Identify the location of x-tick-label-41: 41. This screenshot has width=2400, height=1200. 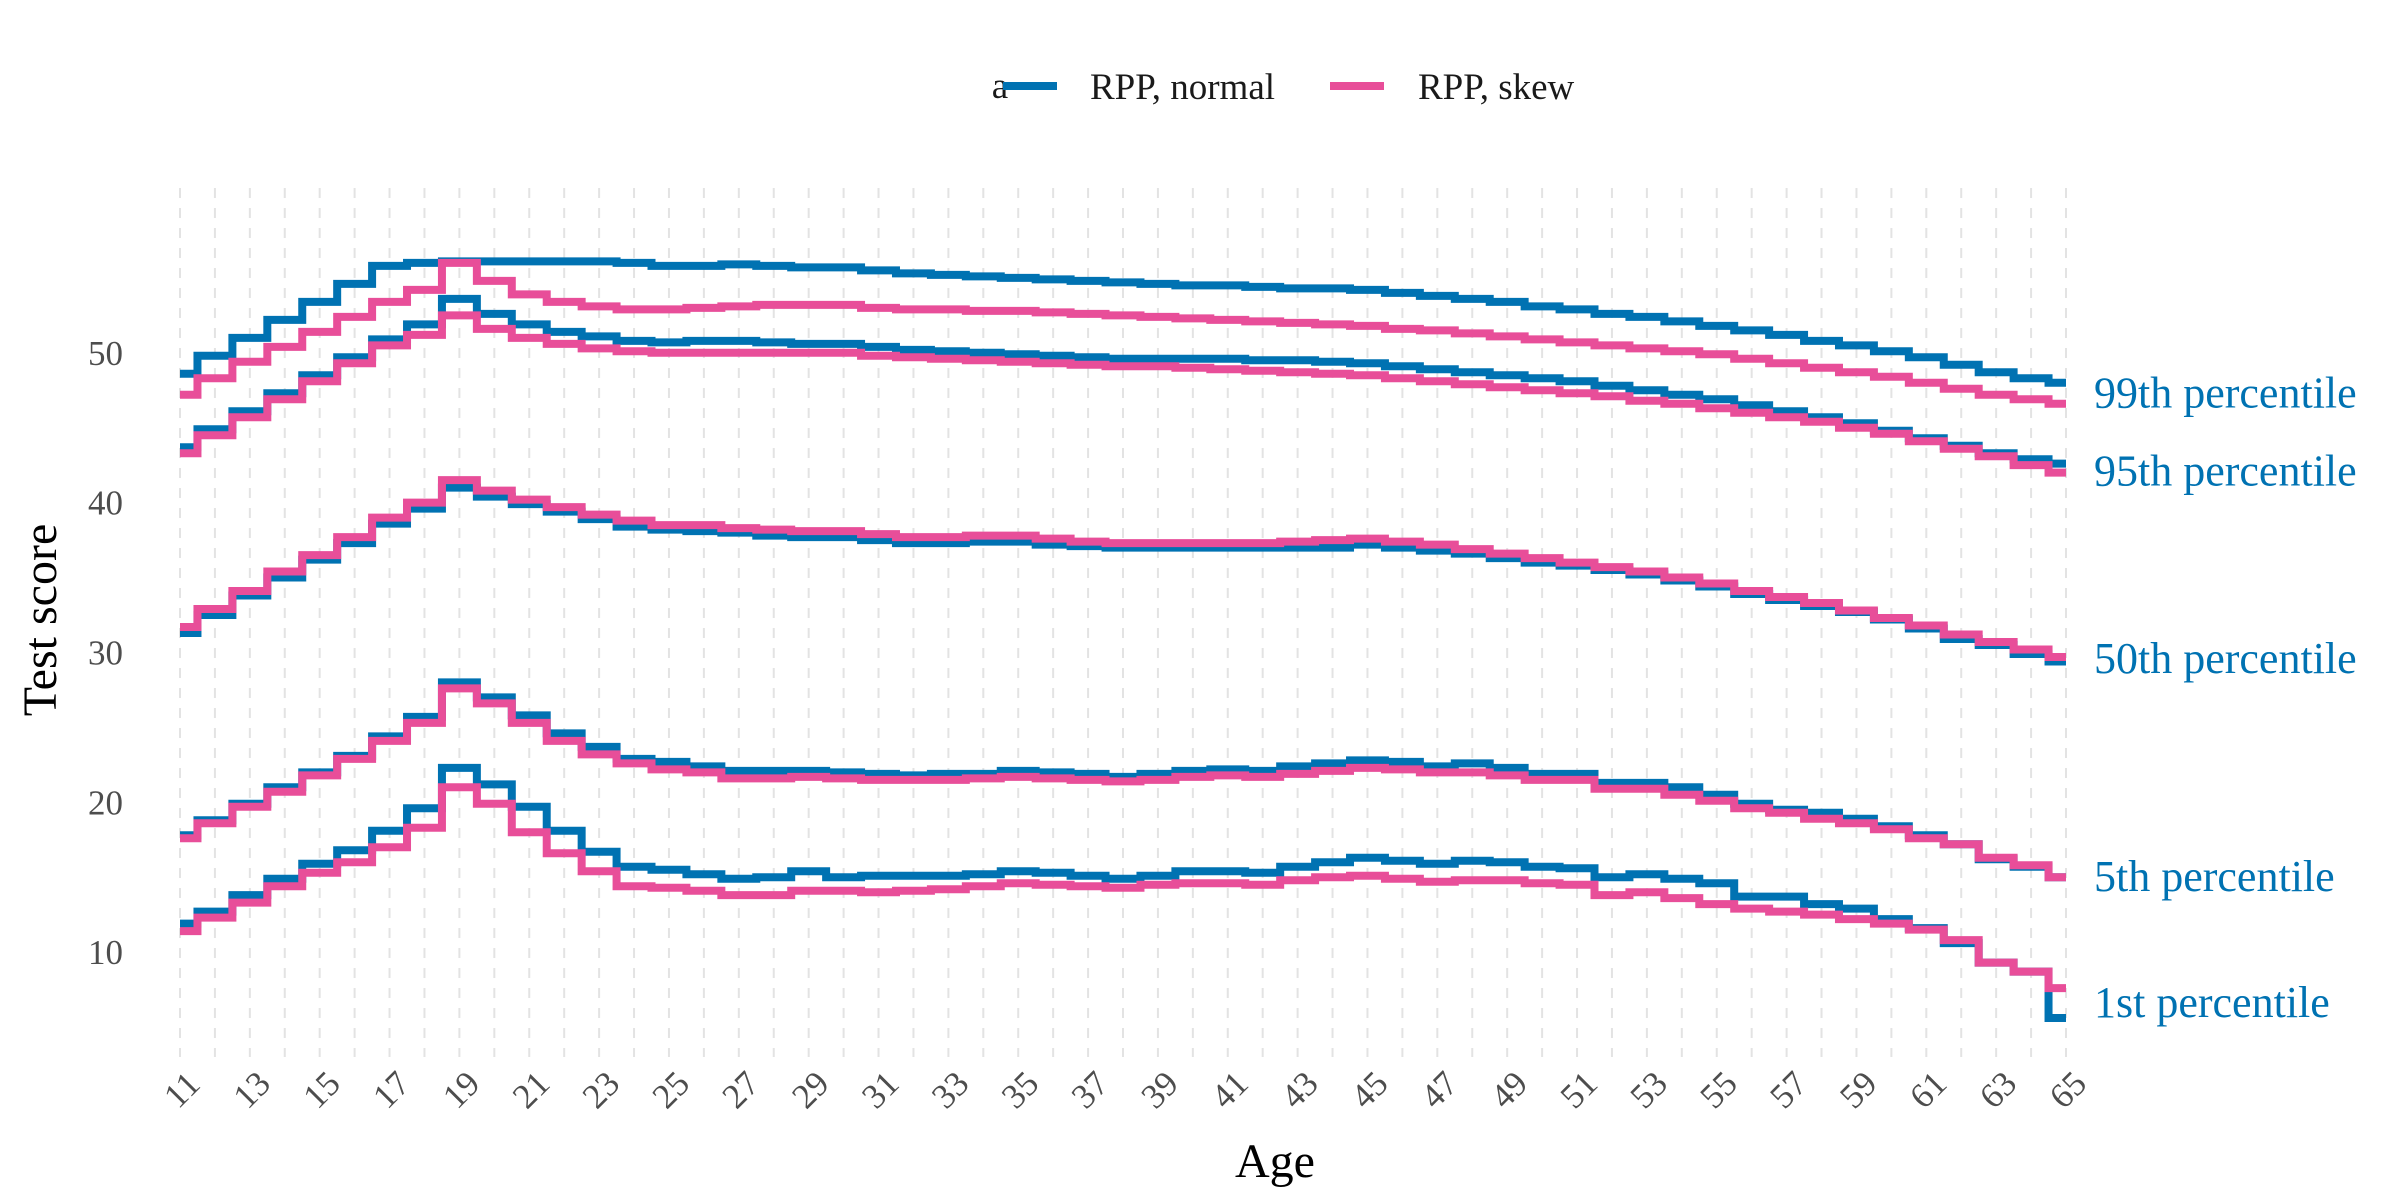
(1229, 1090).